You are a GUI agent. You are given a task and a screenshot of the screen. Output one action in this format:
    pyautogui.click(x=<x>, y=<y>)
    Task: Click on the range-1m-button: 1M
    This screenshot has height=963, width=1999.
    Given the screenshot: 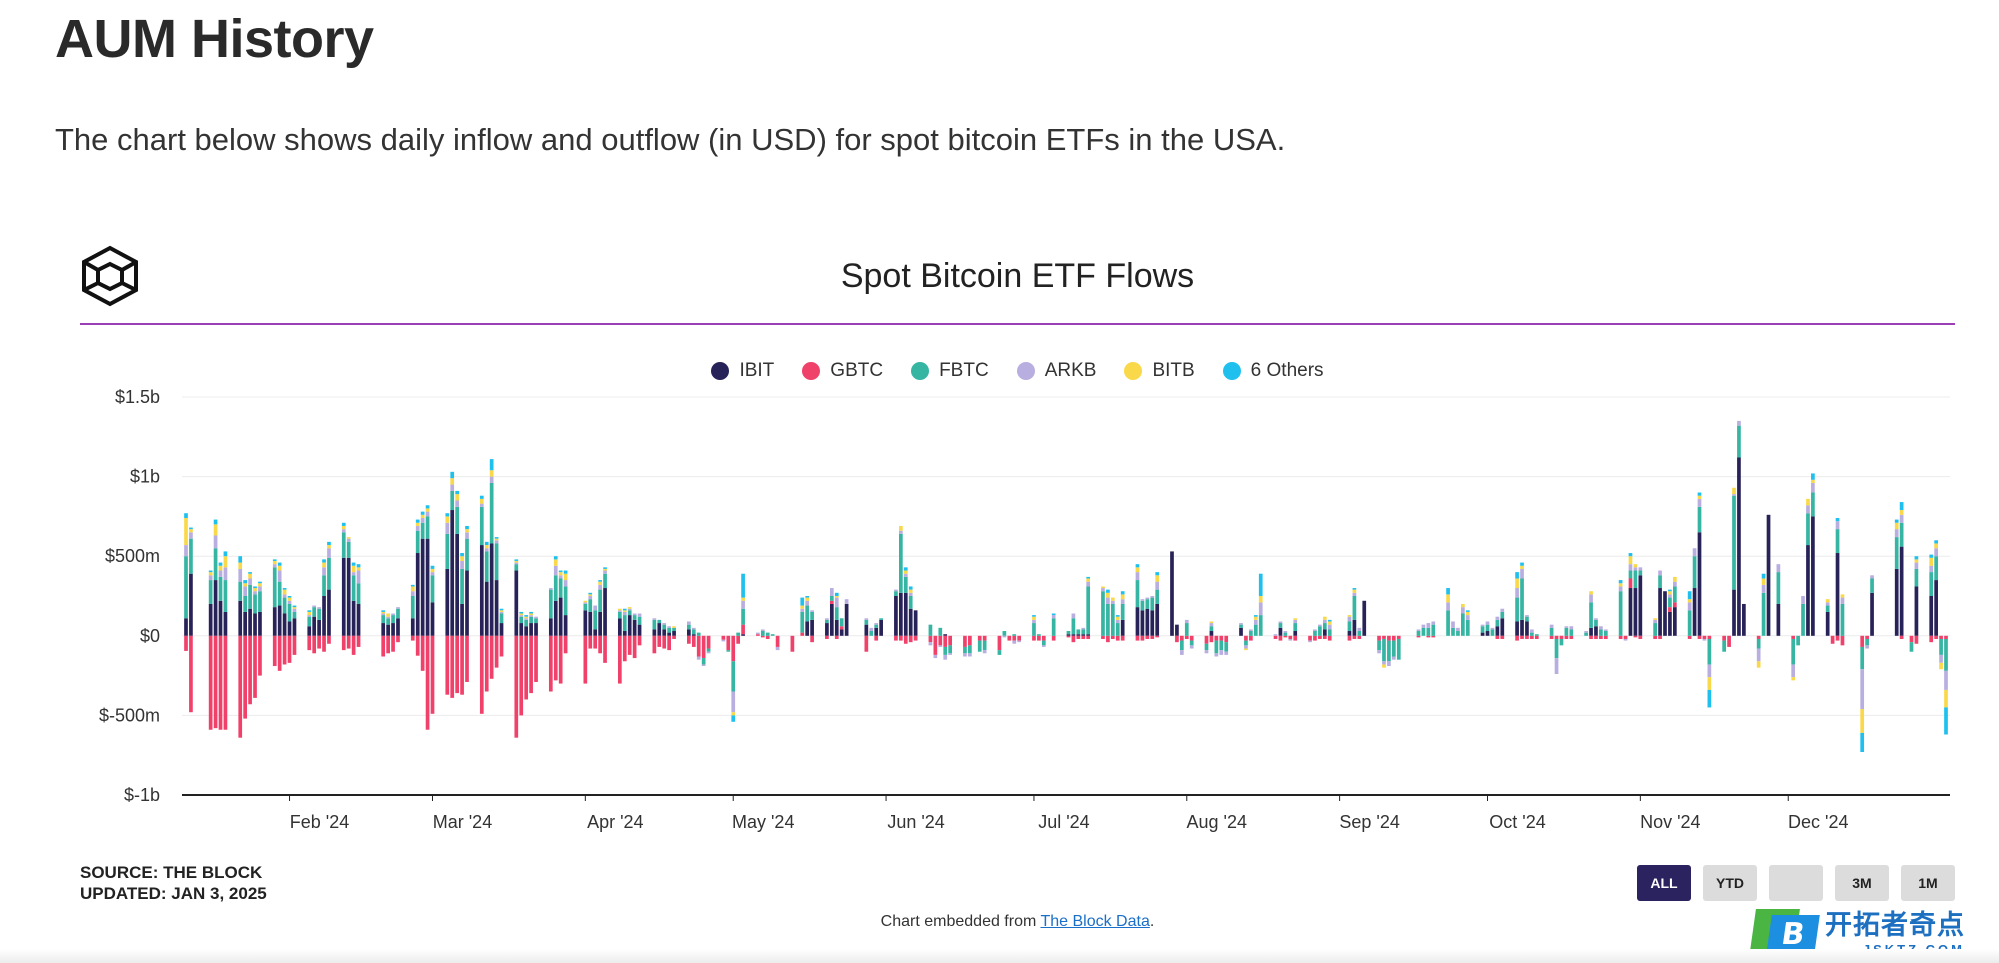 What is the action you would take?
    pyautogui.click(x=1928, y=883)
    